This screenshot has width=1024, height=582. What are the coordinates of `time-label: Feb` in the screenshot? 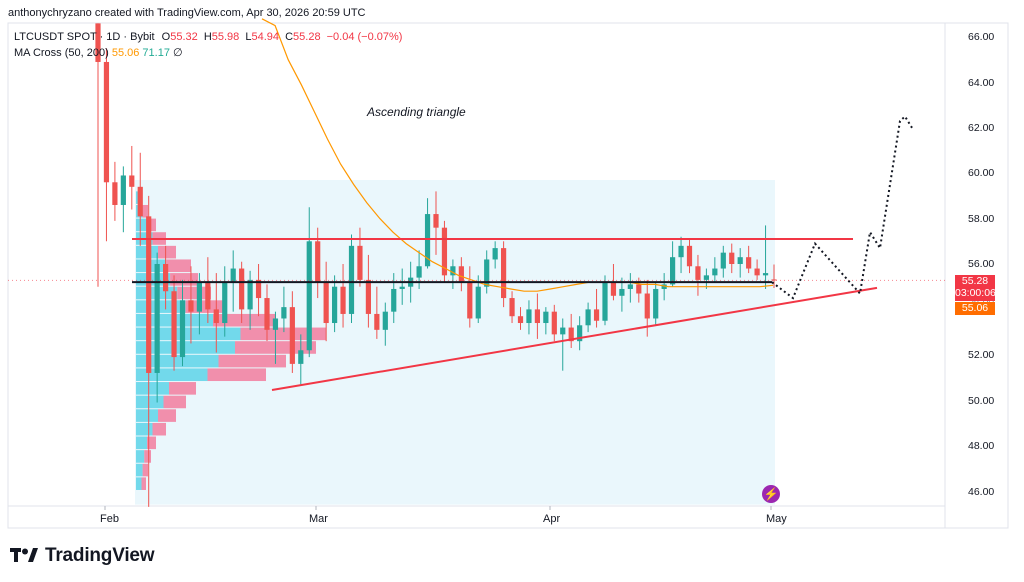 It's located at (109, 519).